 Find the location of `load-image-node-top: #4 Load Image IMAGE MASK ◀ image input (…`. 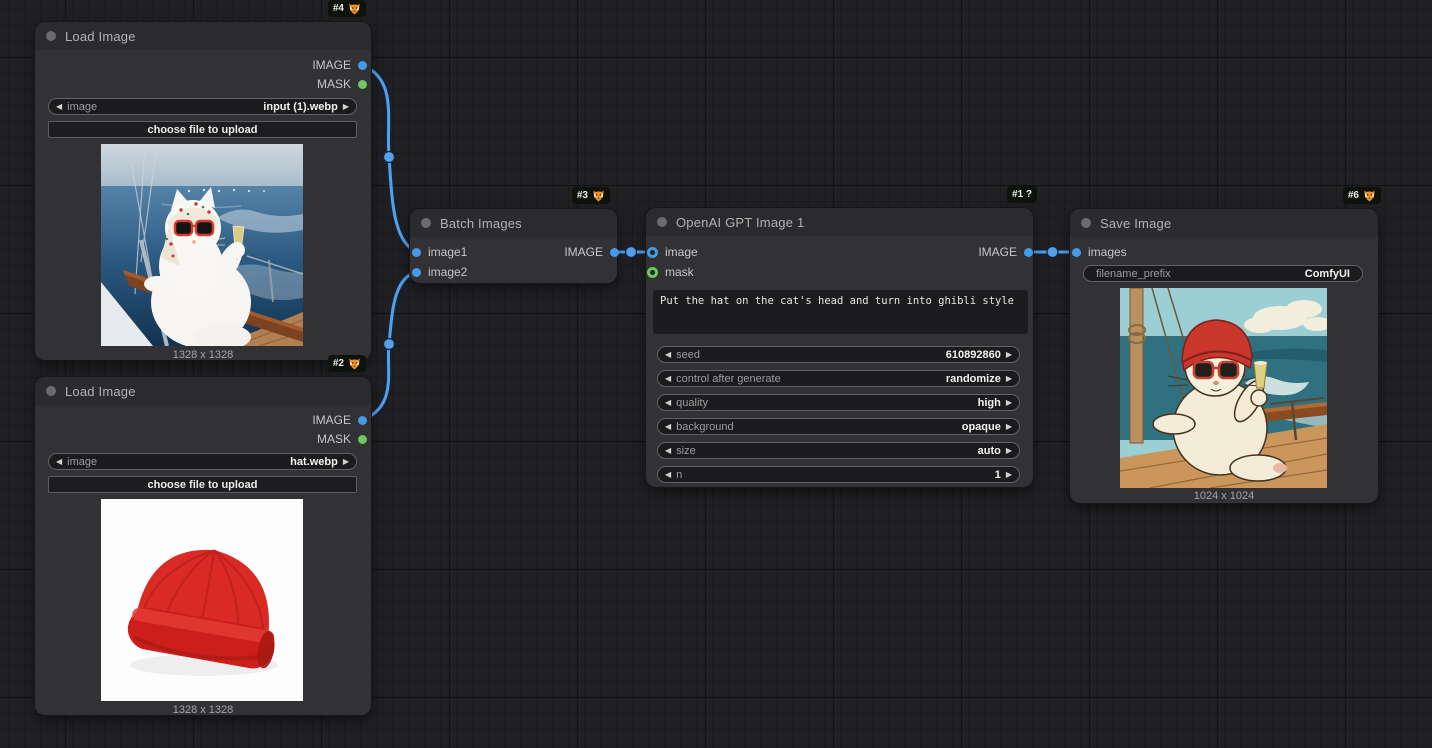

load-image-node-top: #4 Load Image IMAGE MASK ◀ image input (… is located at coordinates (203, 180).